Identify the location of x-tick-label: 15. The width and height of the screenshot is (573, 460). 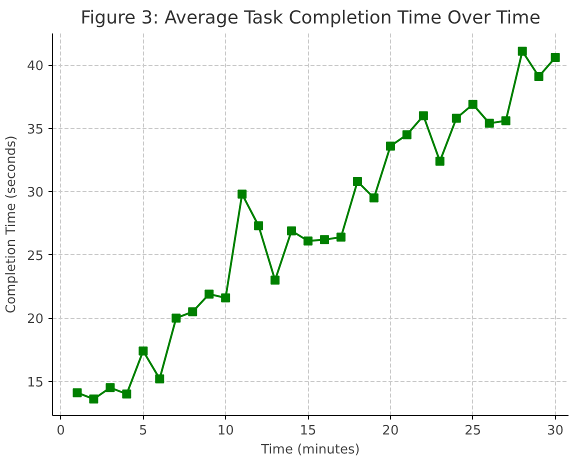
(308, 431).